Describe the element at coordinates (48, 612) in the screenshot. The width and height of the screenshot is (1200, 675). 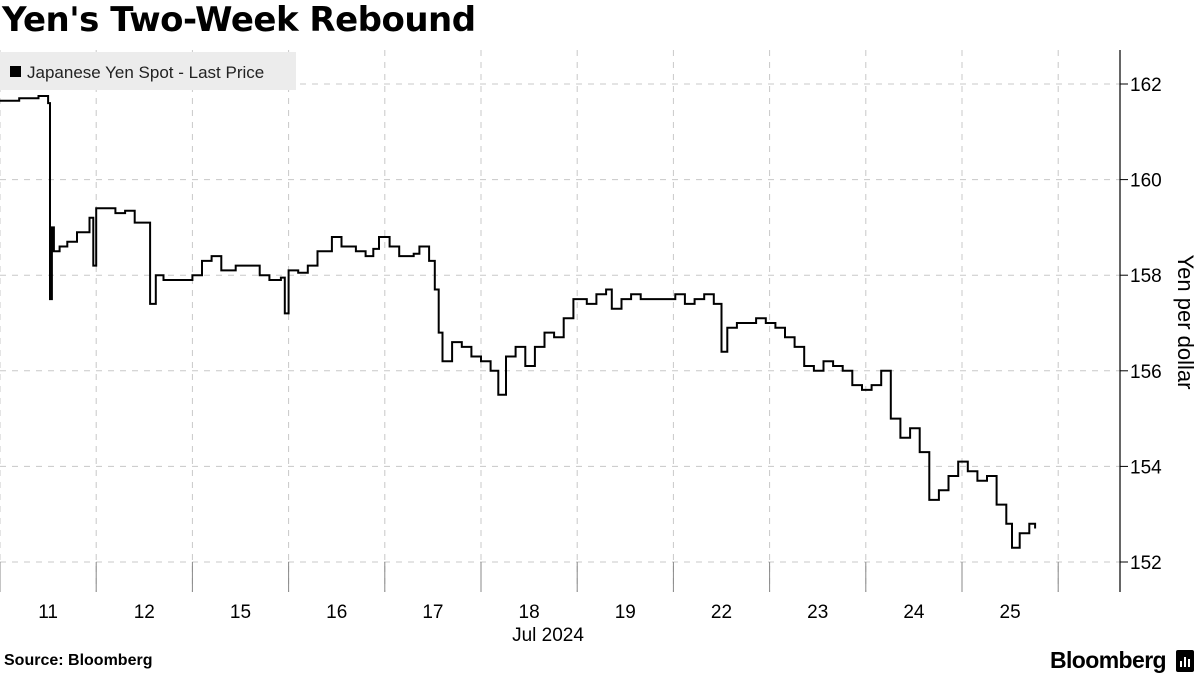
I see `x-tick-label: 11` at that location.